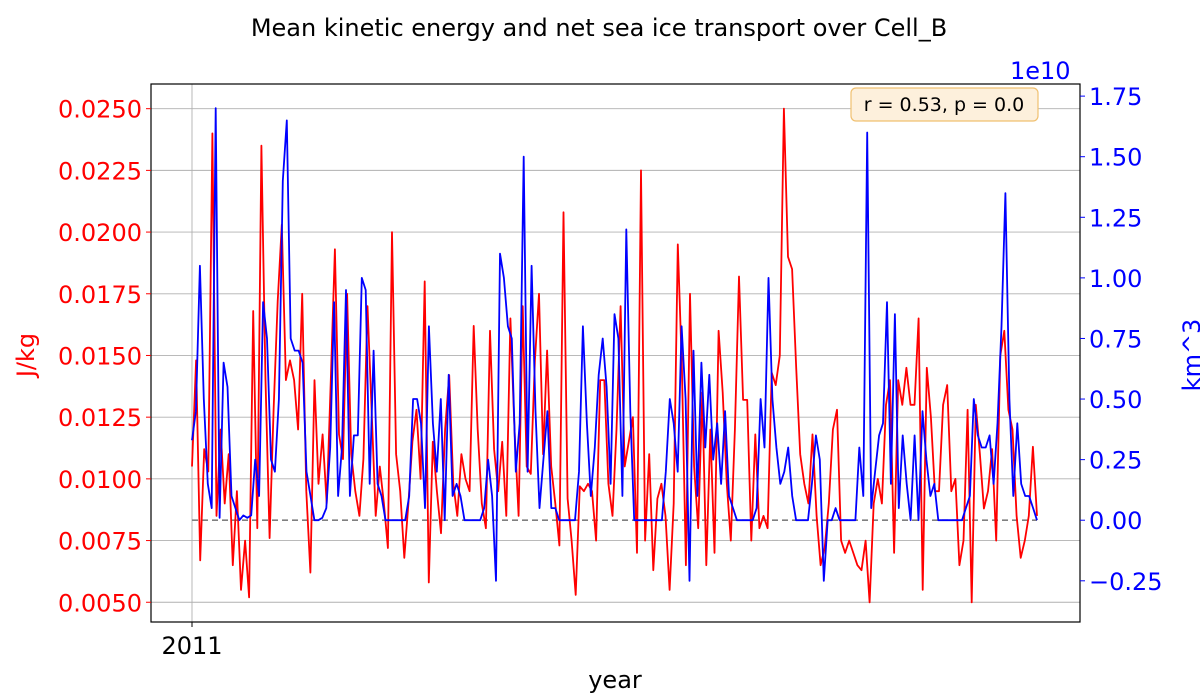 The width and height of the screenshot is (1200, 700). Describe the element at coordinates (1115, 158) in the screenshot. I see `right-tick-label: 1.50` at that location.